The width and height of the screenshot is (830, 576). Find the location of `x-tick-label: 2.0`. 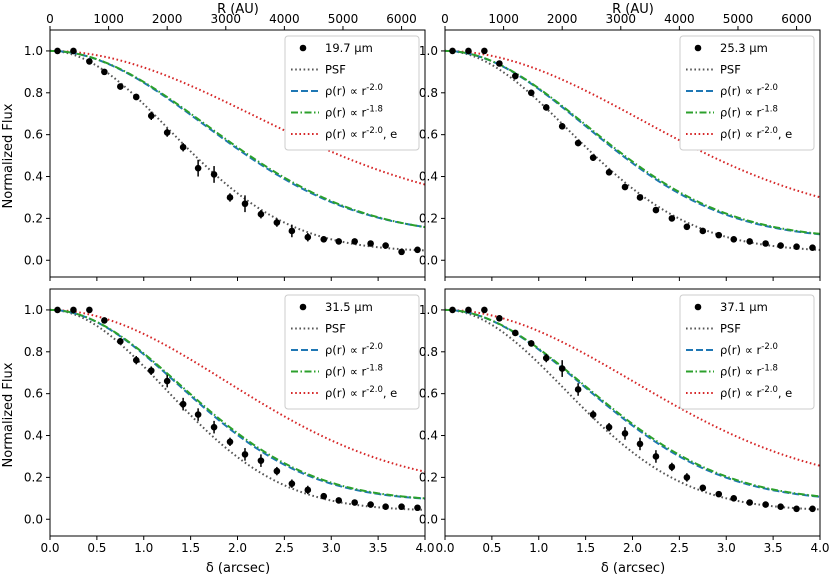

x-tick-label: 2.0 is located at coordinates (237, 548).